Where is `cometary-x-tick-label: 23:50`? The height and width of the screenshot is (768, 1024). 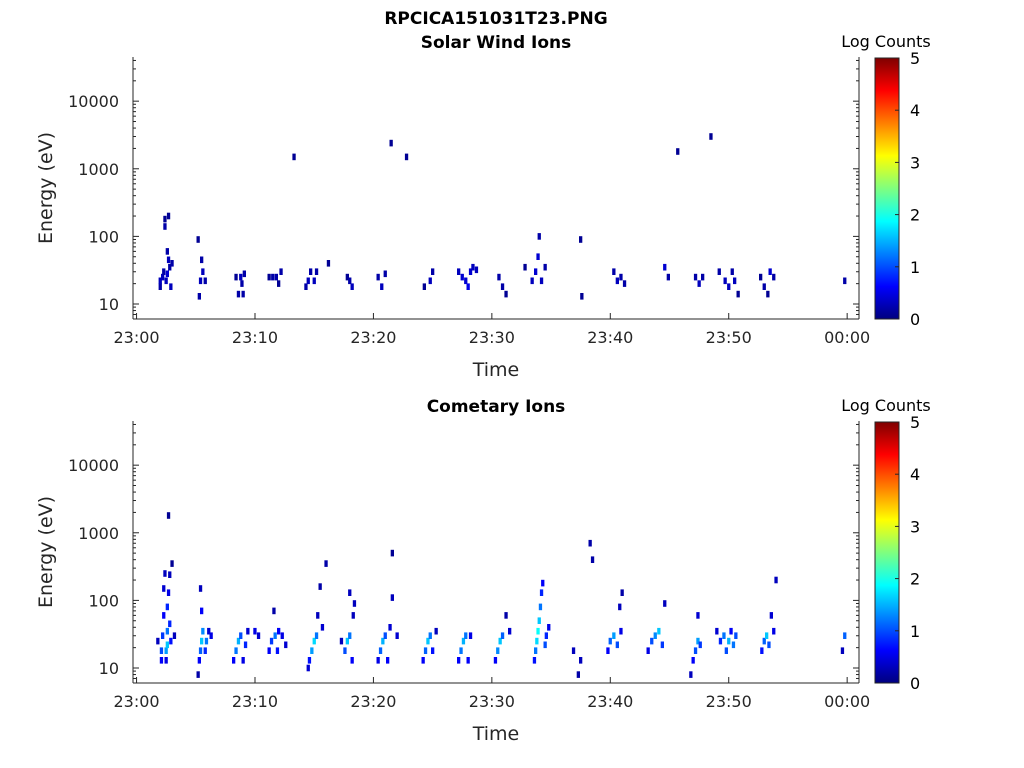 cometary-x-tick-label: 23:50 is located at coordinates (729, 701).